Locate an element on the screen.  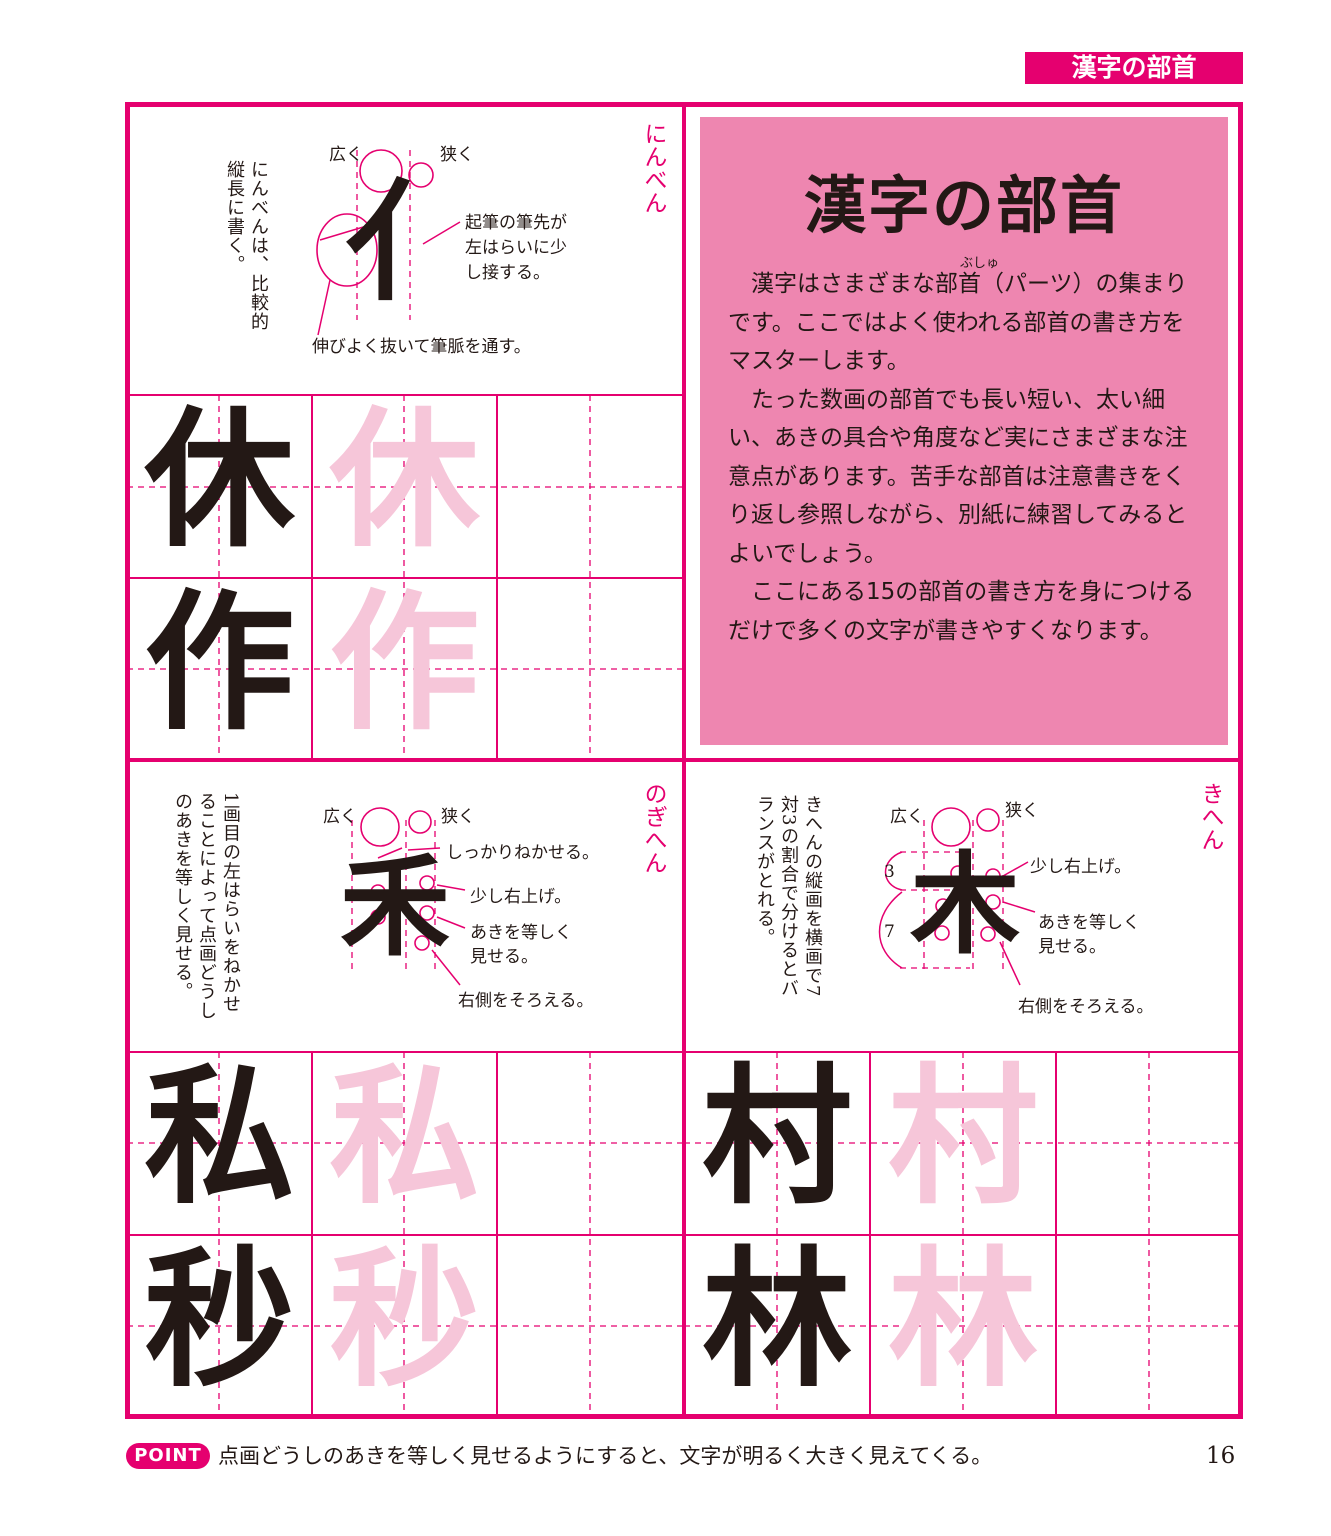
header-tab: 漢字の部首 is located at coordinates (1134, 68).